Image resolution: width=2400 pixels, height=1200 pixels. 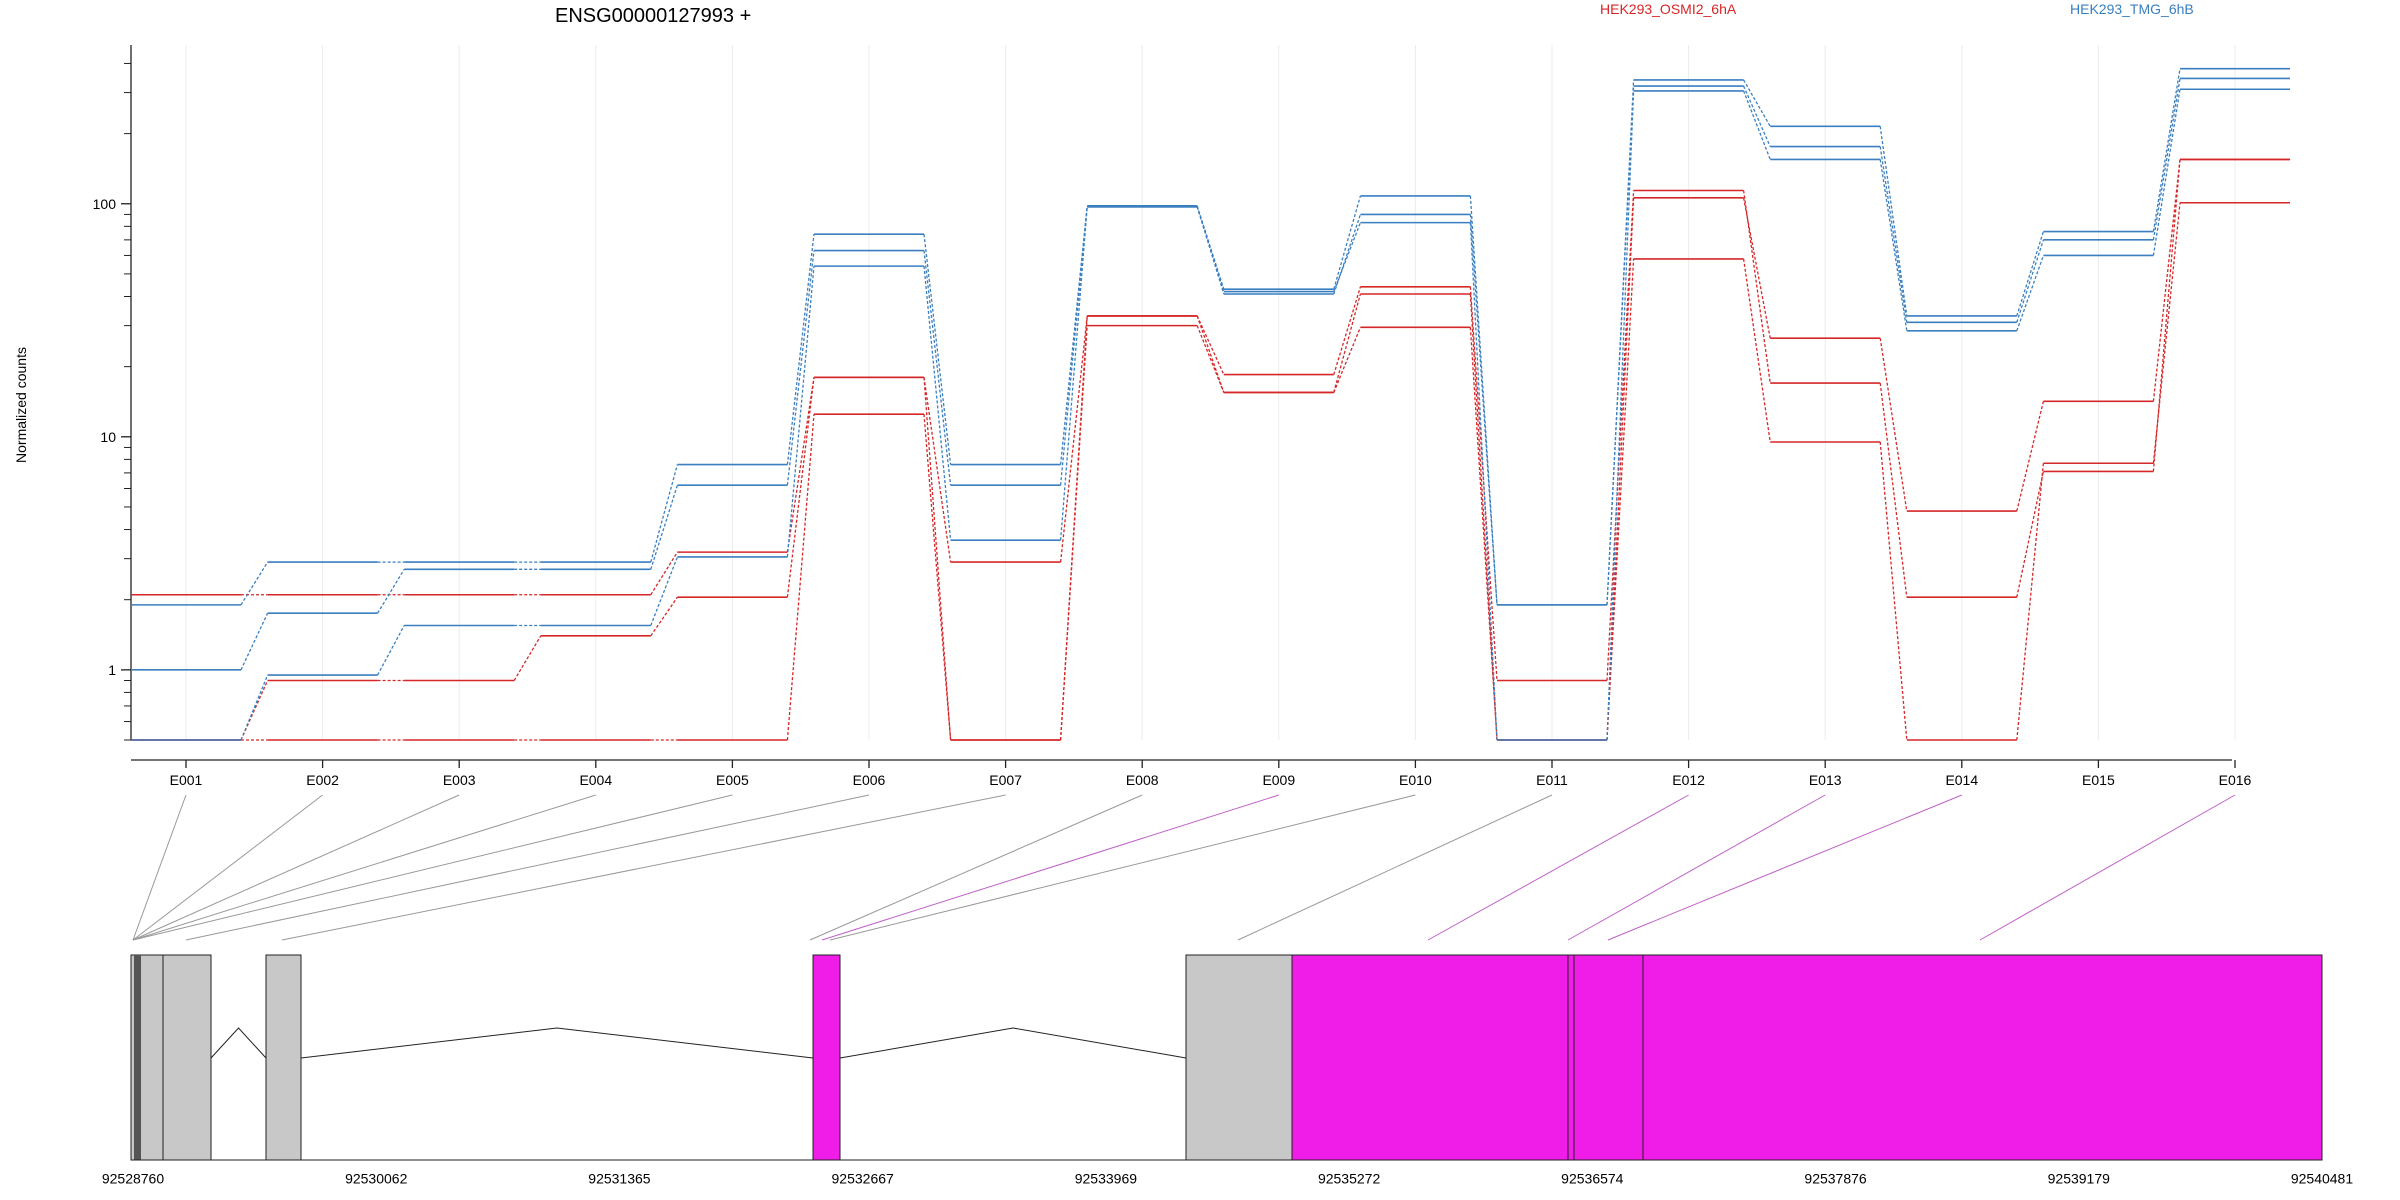 What do you see at coordinates (595, 780) in the screenshot?
I see `x-tick-label: E004` at bounding box center [595, 780].